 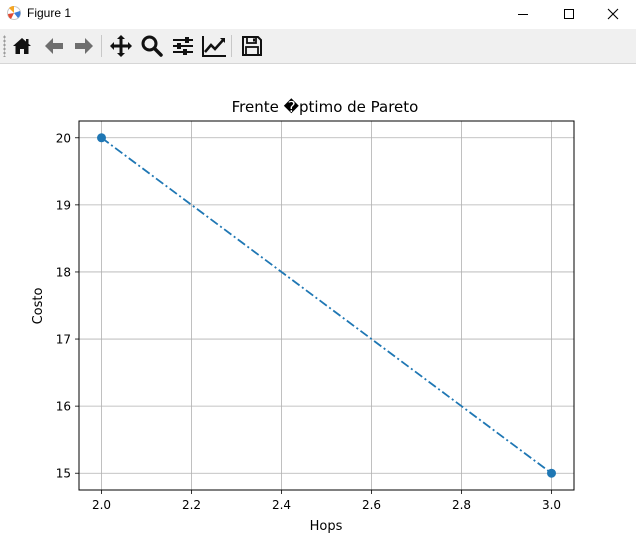 I want to click on navigation-toolbar, so click(x=318, y=46).